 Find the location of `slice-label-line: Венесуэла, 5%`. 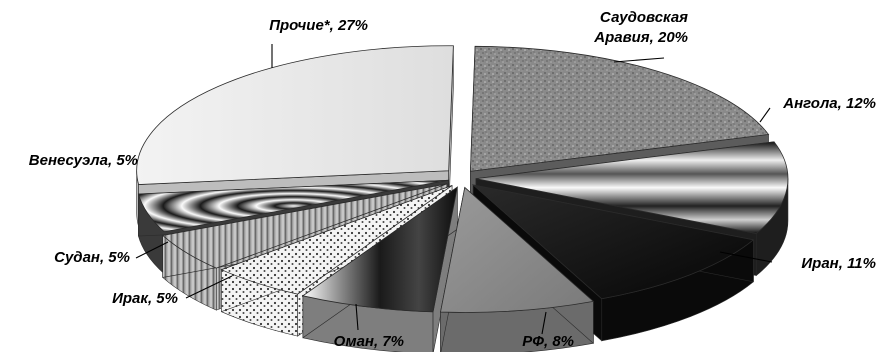

slice-label-line: Венесуэла, 5% is located at coordinates (83, 160).